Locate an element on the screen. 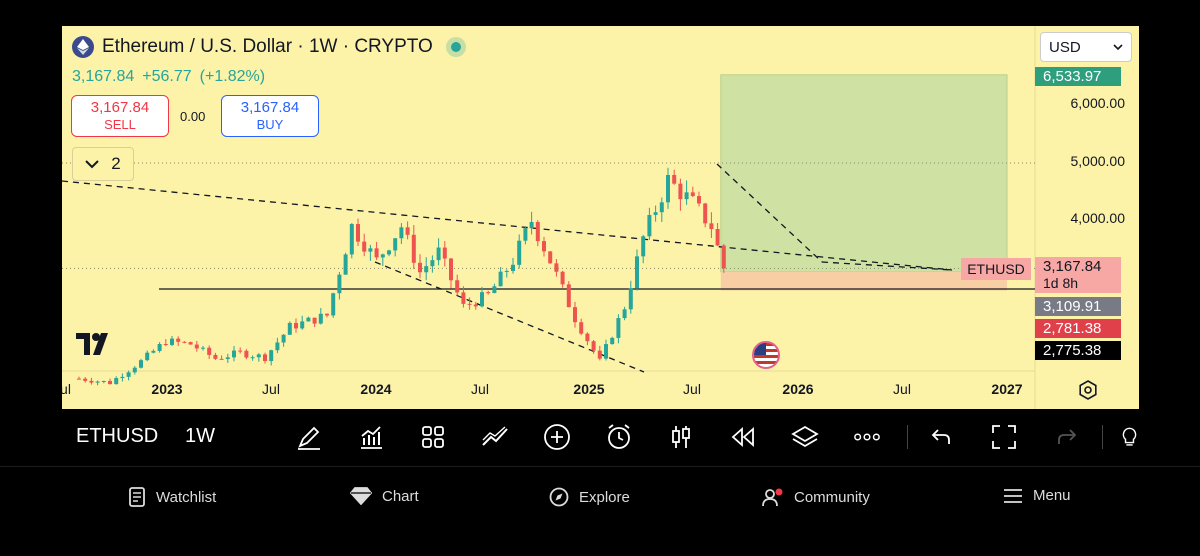  currency-value: USD is located at coordinates (1065, 47).